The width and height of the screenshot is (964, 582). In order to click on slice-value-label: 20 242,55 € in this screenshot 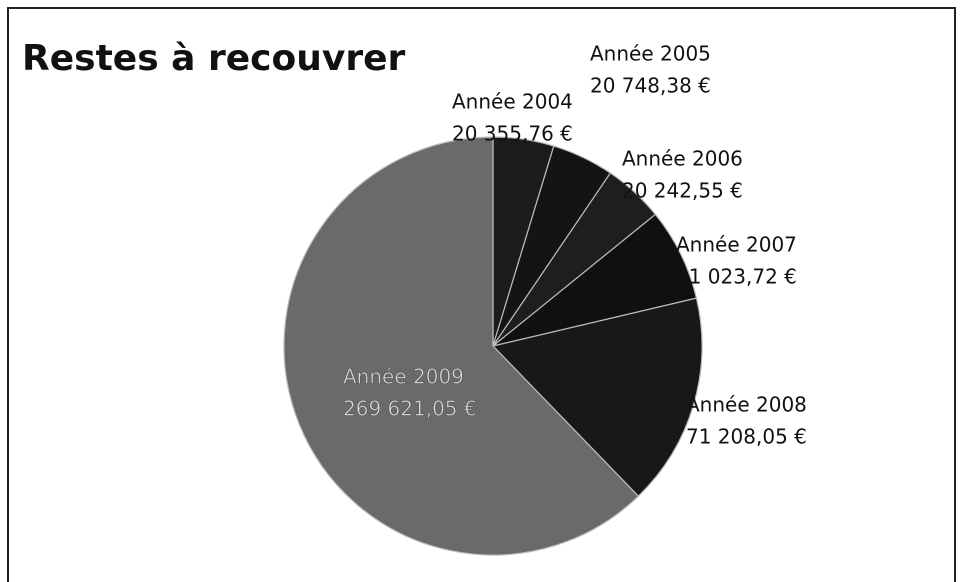, I will do `click(682, 191)`.